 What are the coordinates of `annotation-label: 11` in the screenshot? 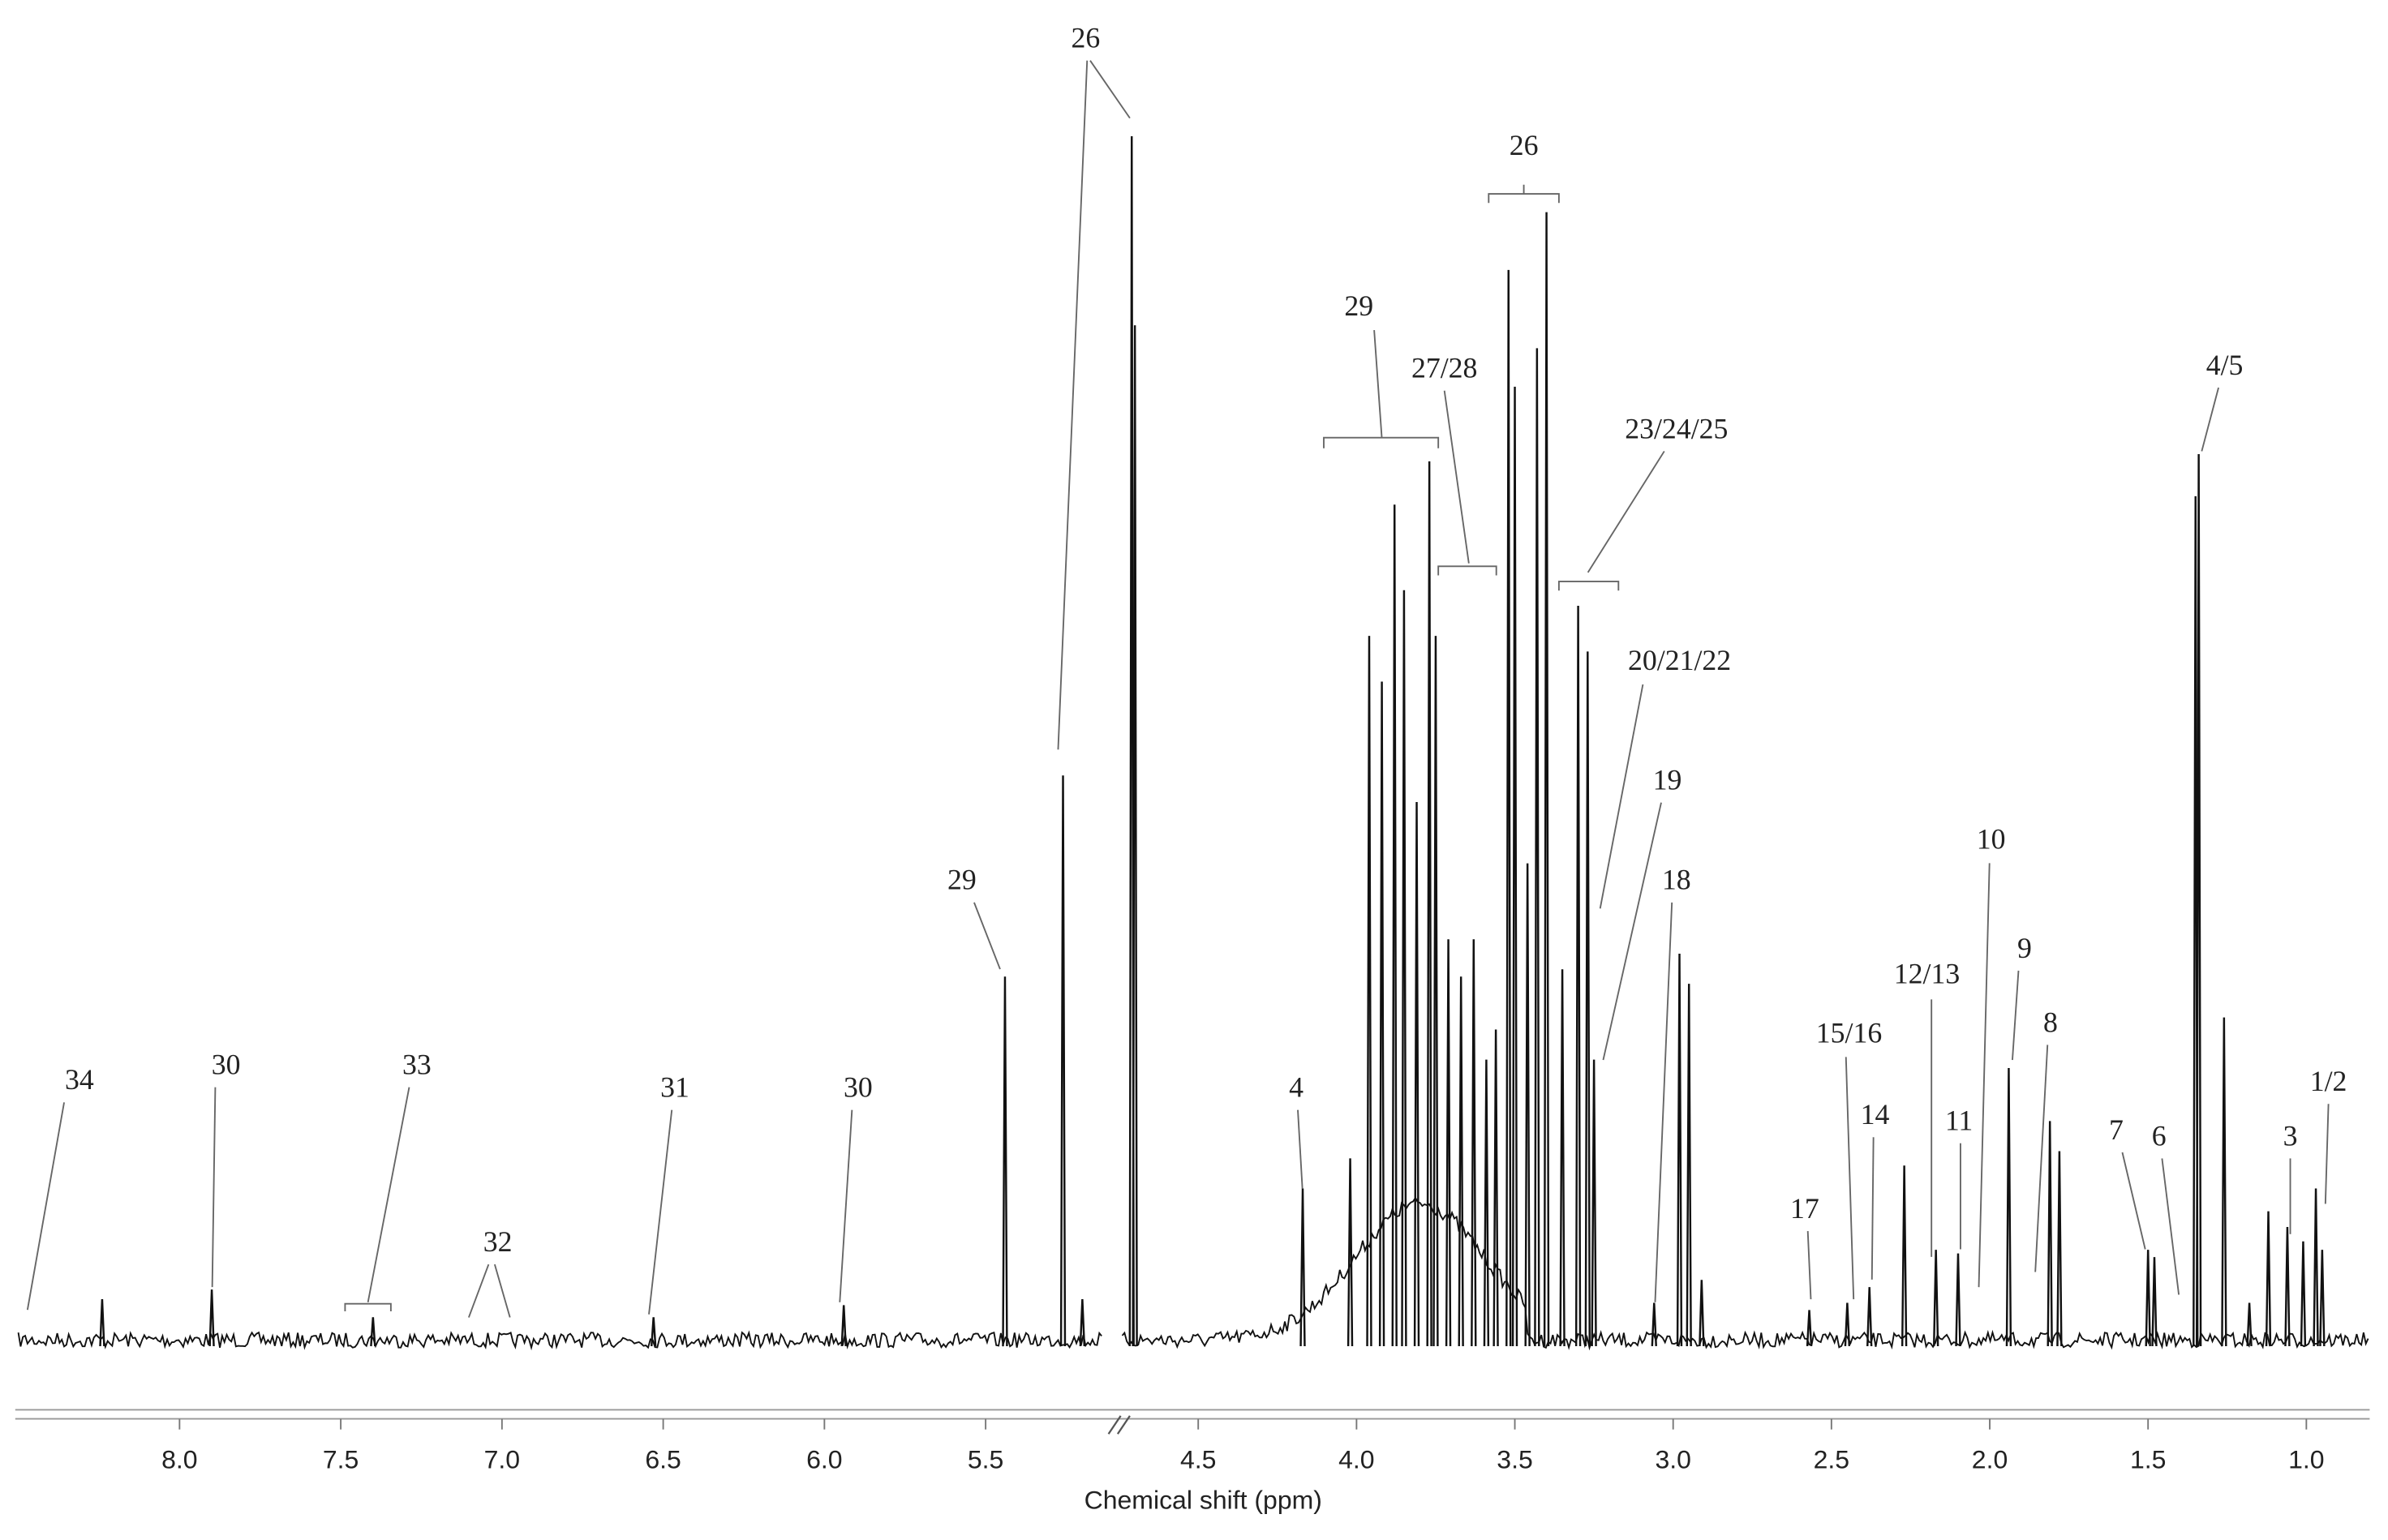 It's located at (1959, 1121).